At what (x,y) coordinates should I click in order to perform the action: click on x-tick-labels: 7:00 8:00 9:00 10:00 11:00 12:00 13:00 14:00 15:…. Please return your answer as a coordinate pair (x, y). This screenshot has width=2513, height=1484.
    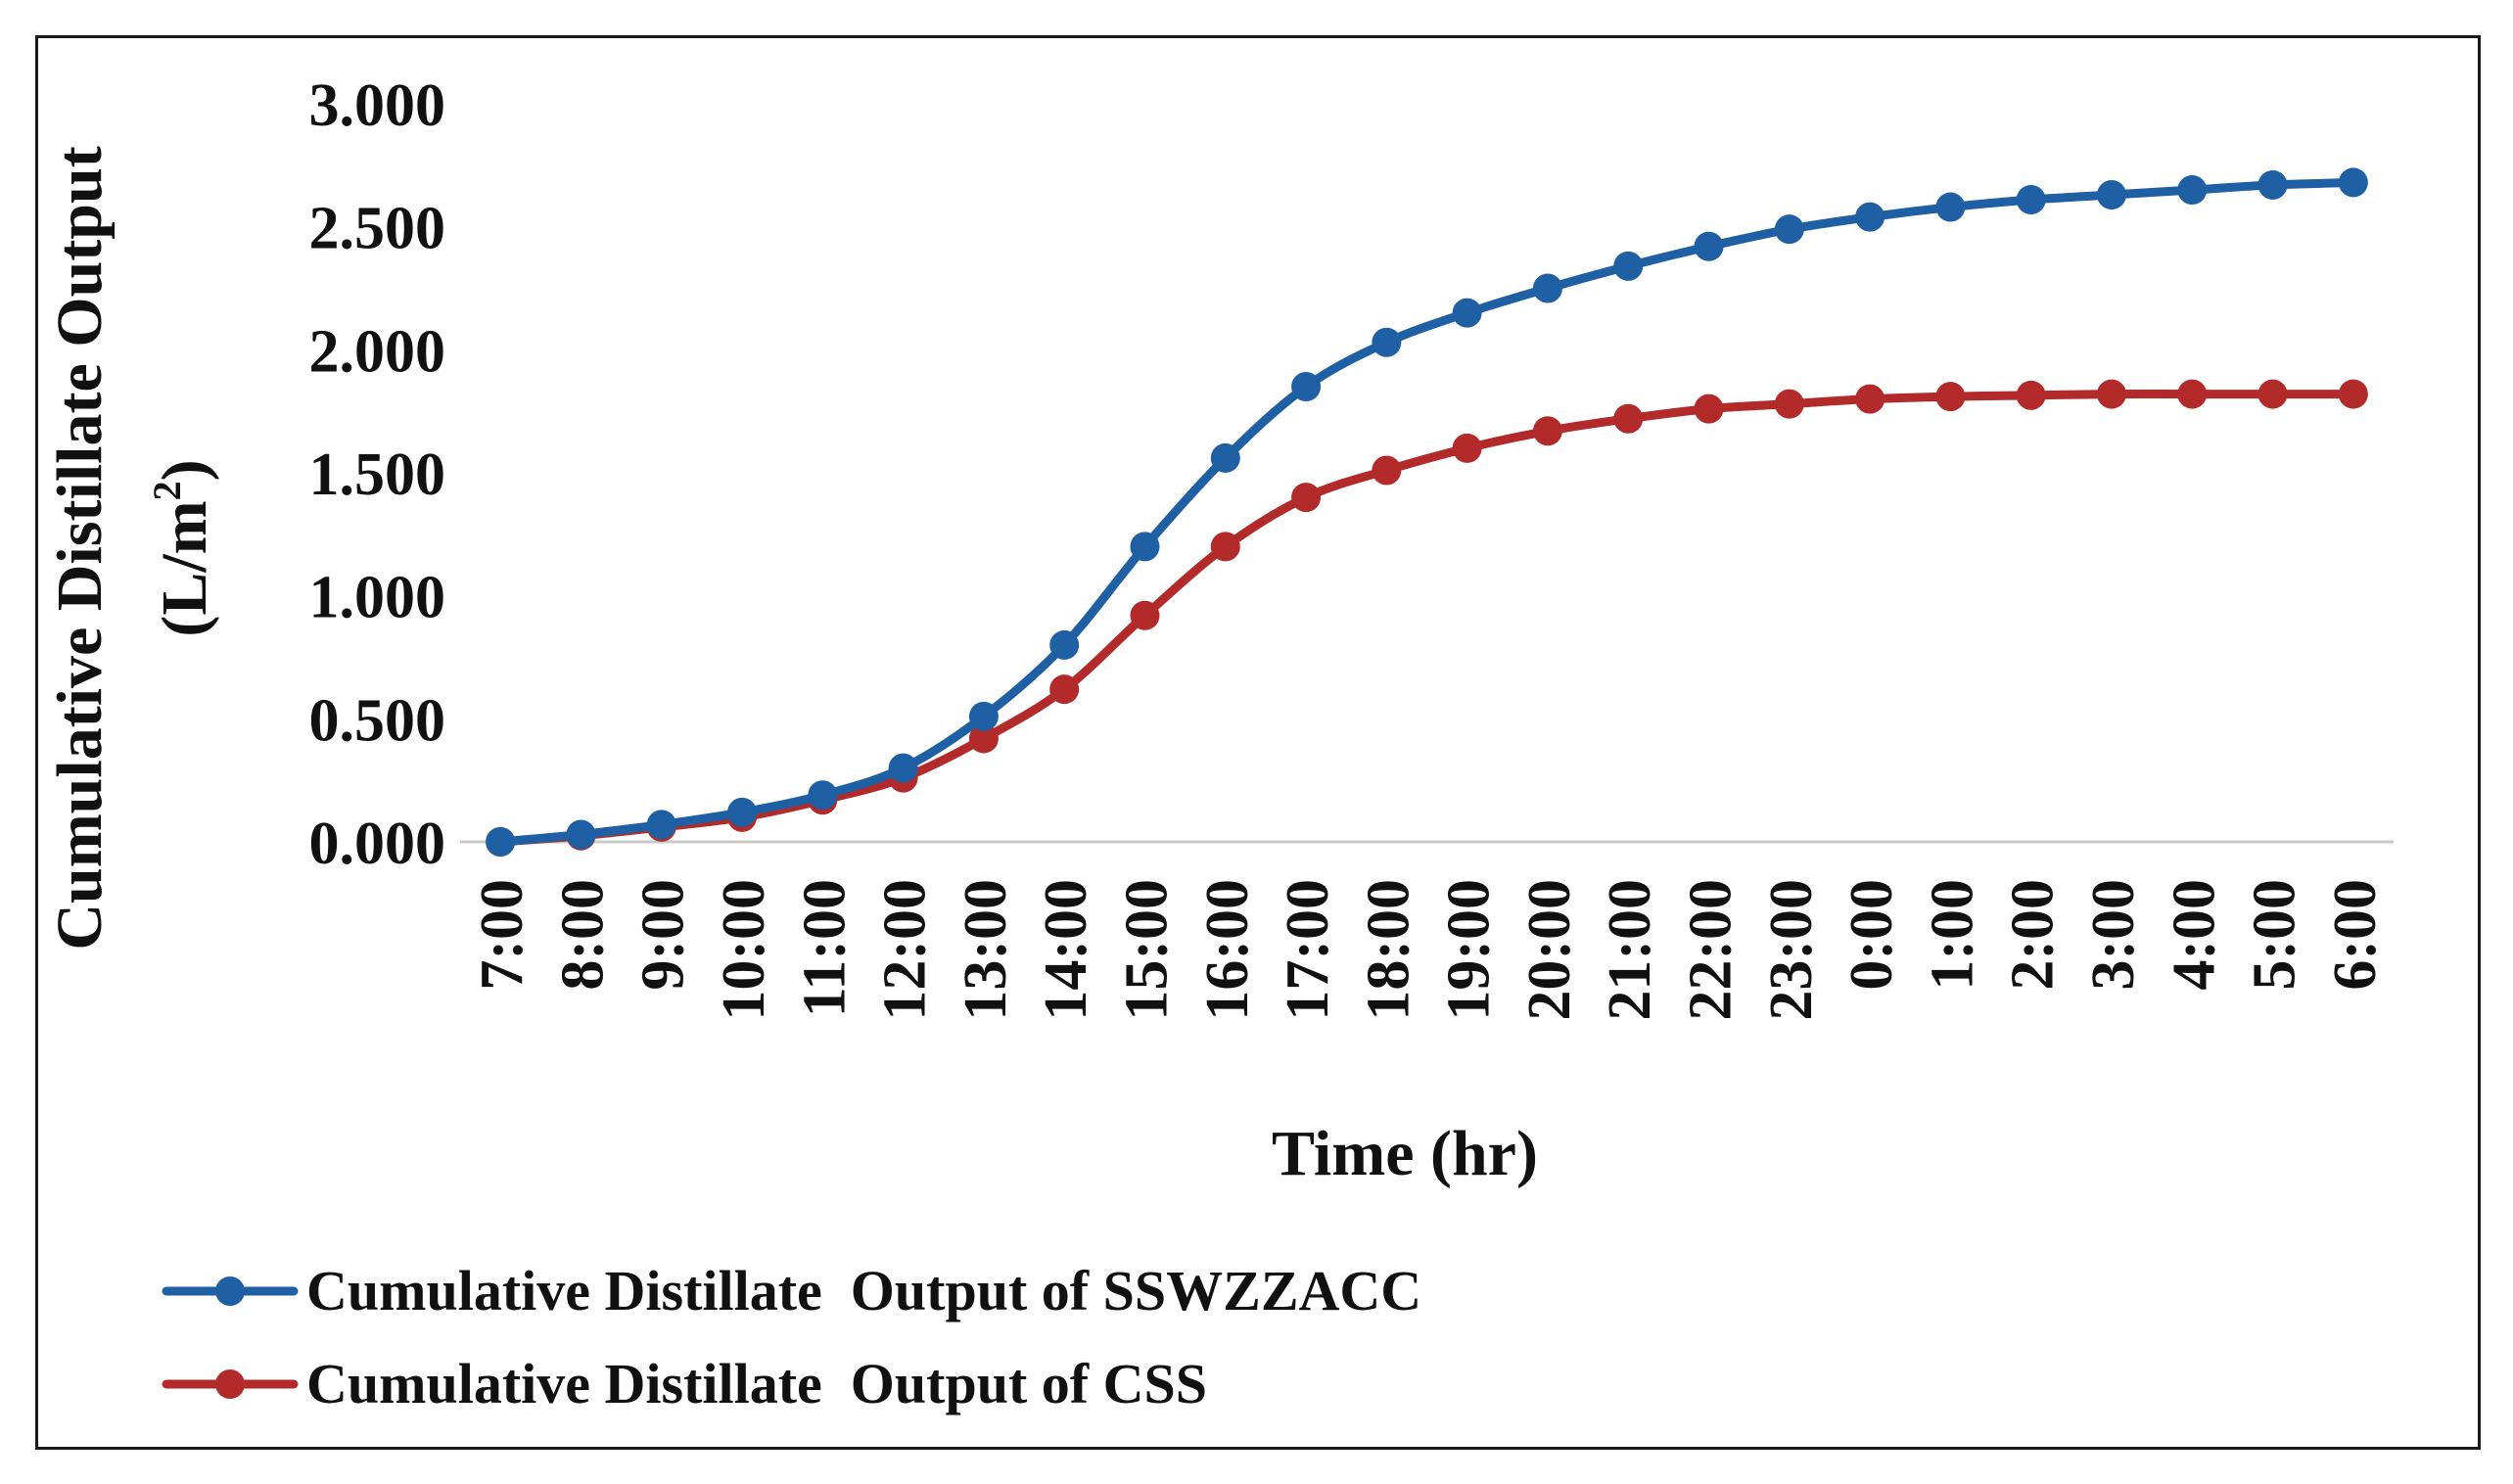
    Looking at the image, I should click on (1429, 950).